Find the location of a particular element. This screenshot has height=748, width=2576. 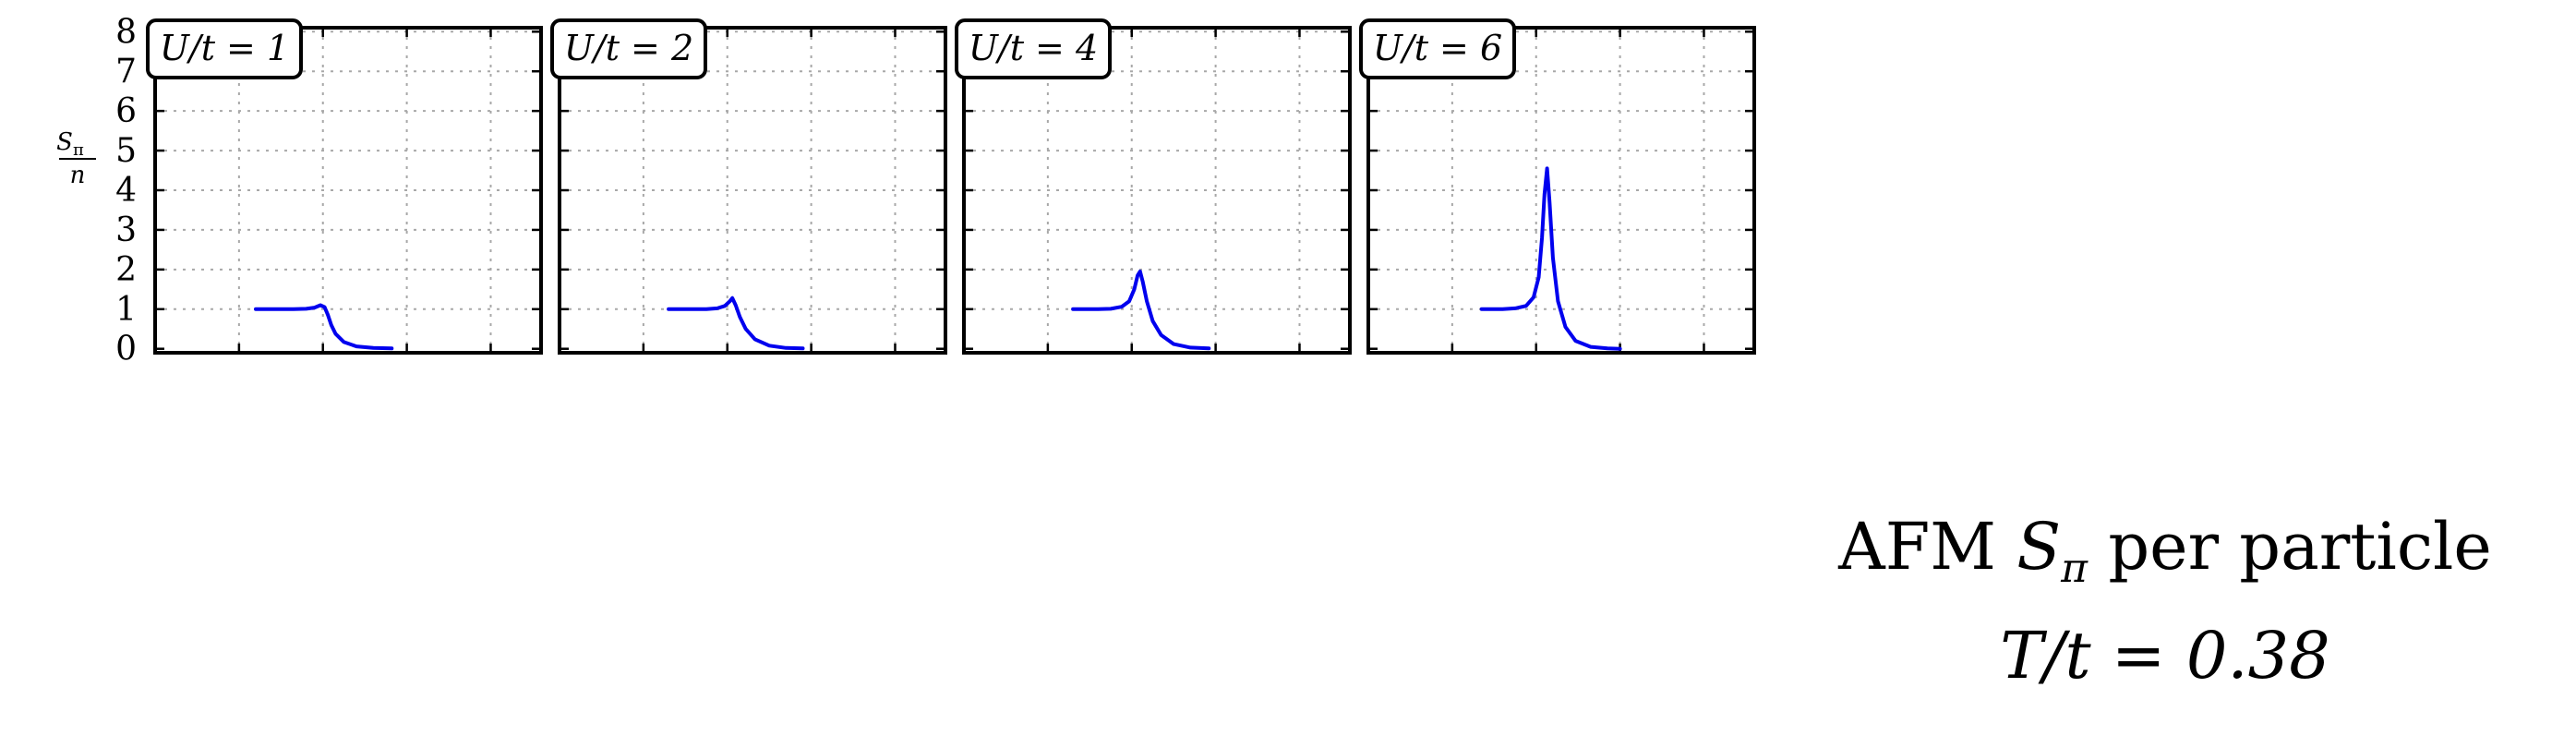

y-axis-label-denominator: n is located at coordinates (78, 176).